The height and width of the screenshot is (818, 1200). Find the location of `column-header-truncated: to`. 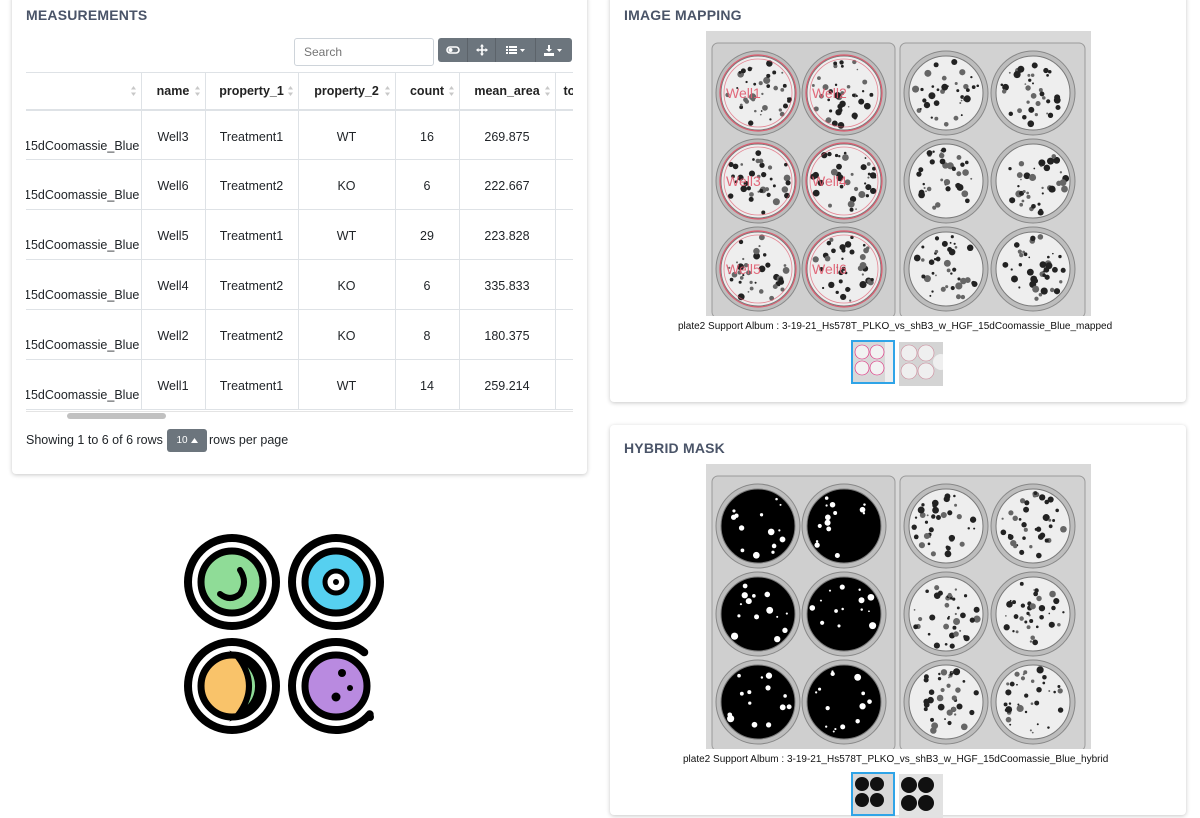

column-header-truncated: to is located at coordinates (568, 90).